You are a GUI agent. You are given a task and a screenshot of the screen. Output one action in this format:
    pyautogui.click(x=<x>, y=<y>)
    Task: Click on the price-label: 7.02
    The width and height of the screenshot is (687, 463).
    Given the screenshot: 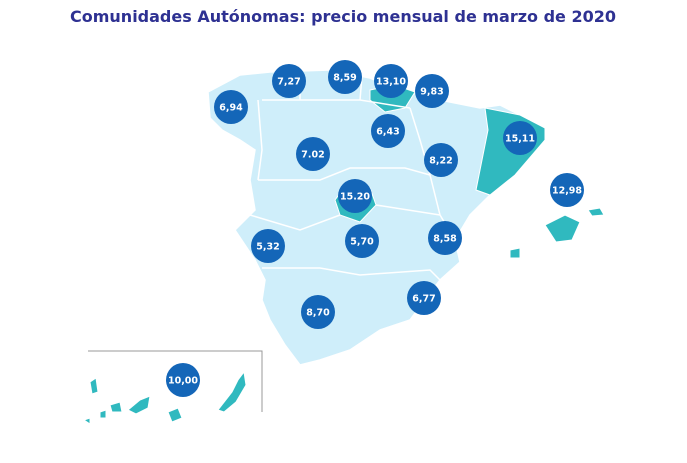 What is the action you would take?
    pyautogui.click(x=312, y=155)
    